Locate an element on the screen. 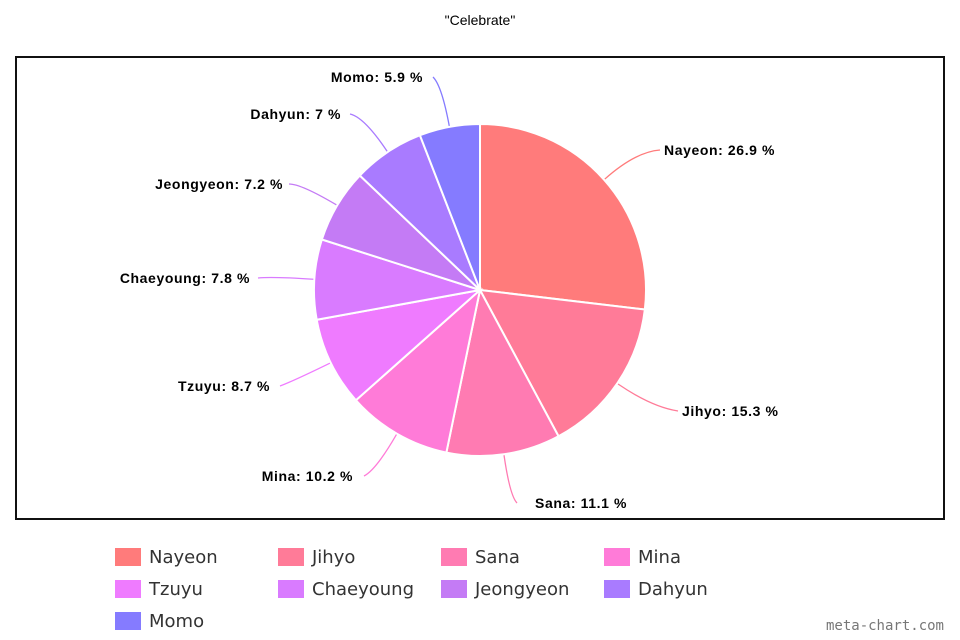 This screenshot has height=640, width=960. pie-slice-nayeon is located at coordinates (563, 216).